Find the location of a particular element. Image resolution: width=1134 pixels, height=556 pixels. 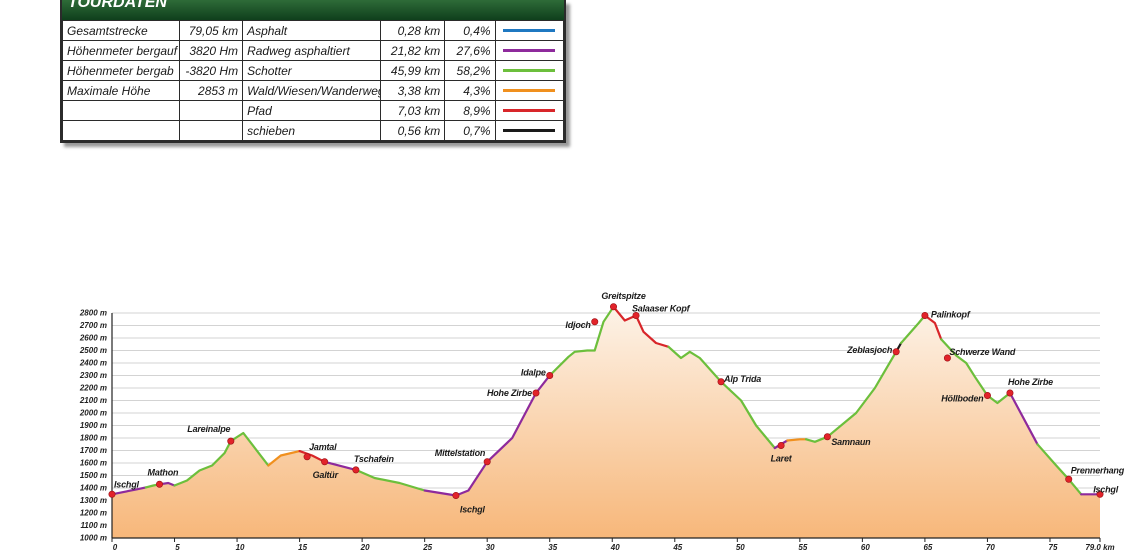

y-tick-label: 1100 m is located at coordinates (93, 525).